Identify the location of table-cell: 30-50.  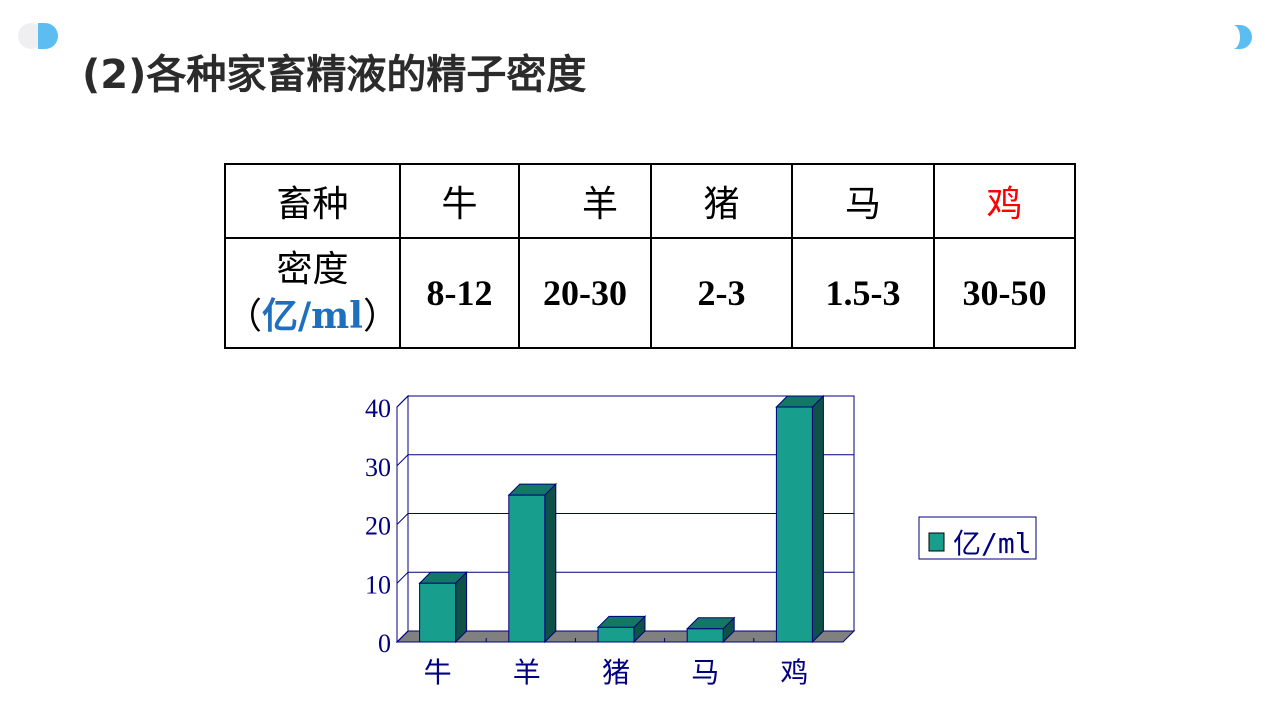
(1004, 293).